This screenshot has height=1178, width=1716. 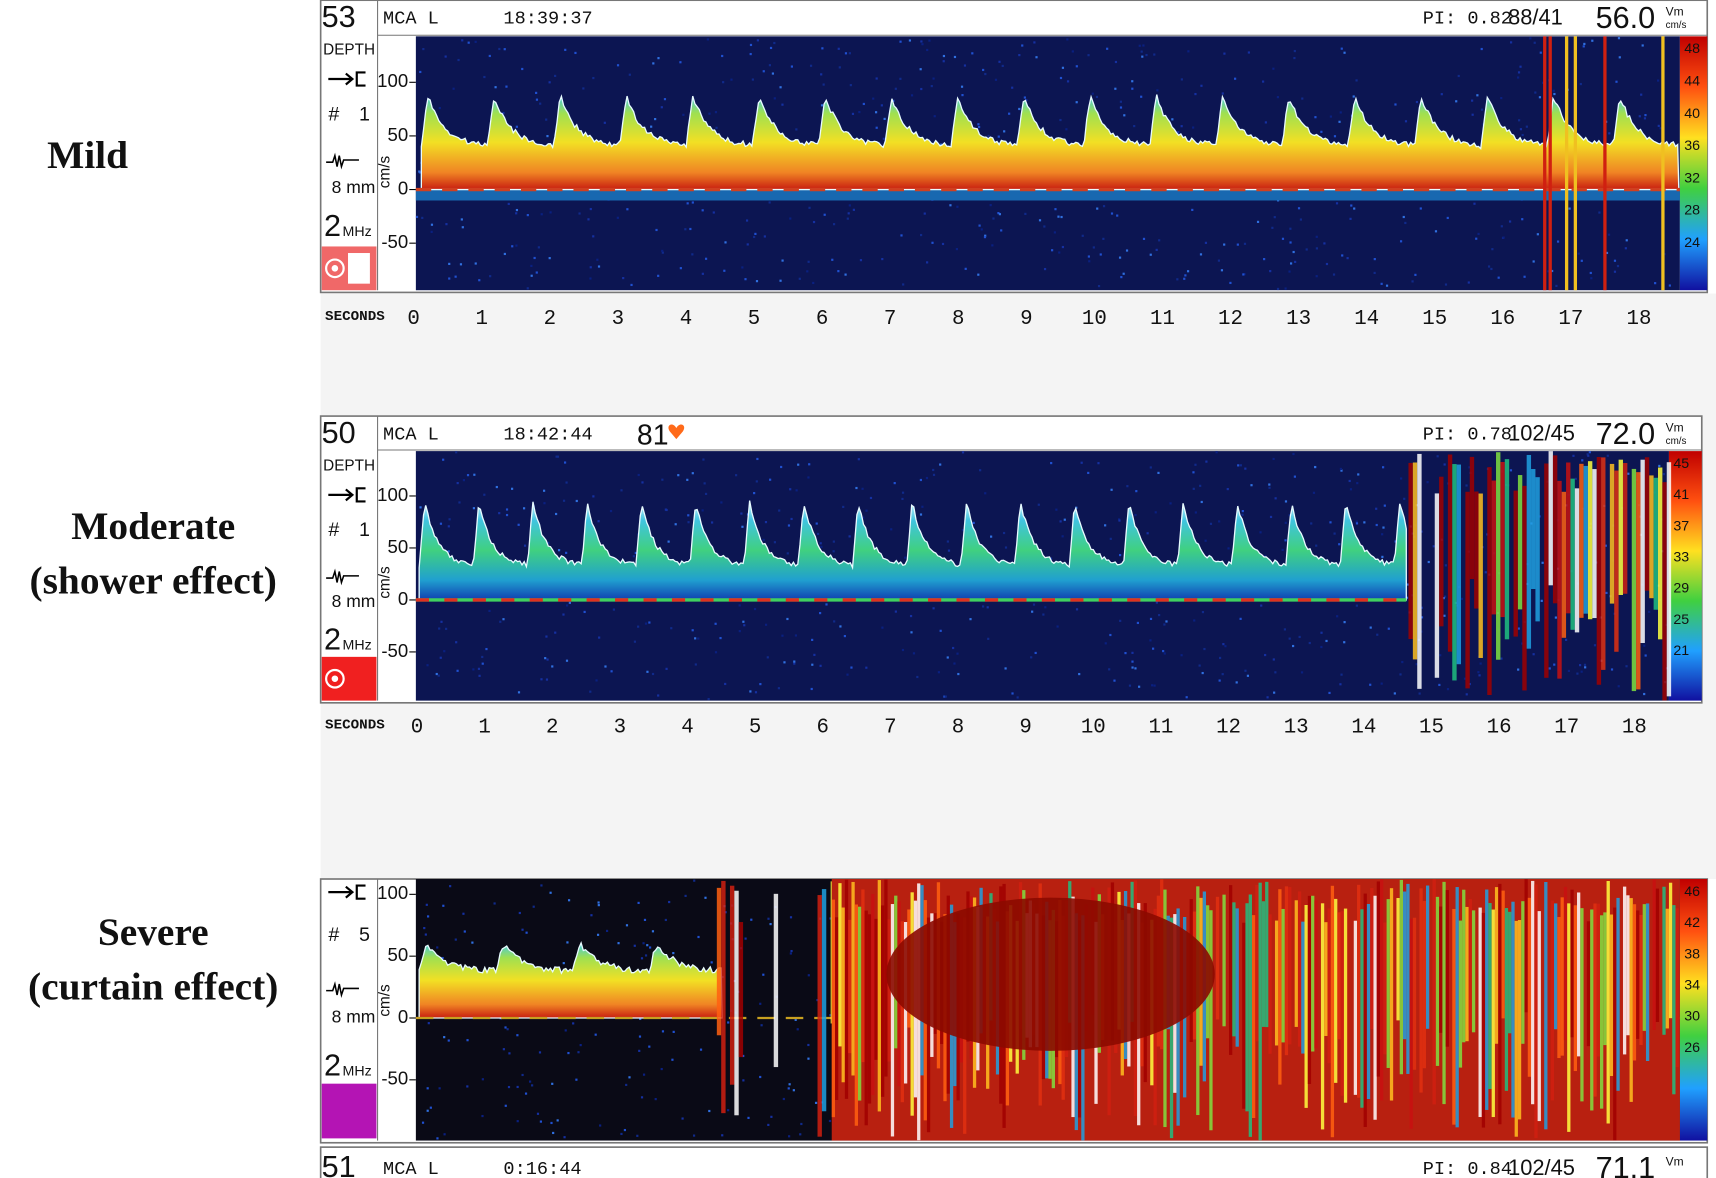 What do you see at coordinates (347, 79) in the screenshot?
I see `arrow-icon` at bounding box center [347, 79].